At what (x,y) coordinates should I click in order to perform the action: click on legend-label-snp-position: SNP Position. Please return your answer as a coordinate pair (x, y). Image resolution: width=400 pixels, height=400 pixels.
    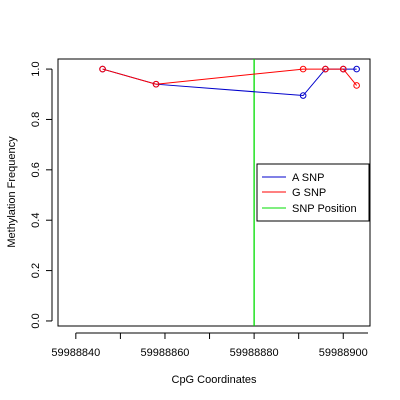
    Looking at the image, I should click on (324, 209).